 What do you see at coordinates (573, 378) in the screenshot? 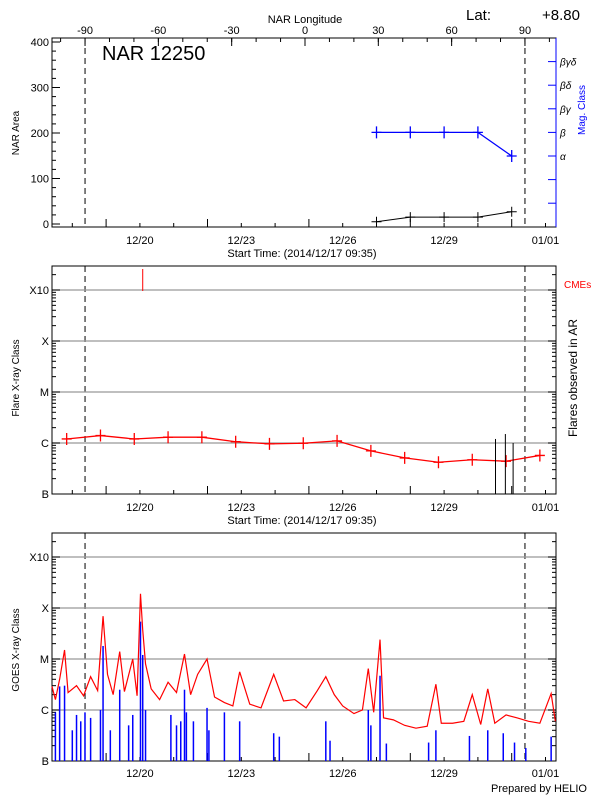
I see `panel2-y2label: Flares observed in AR` at bounding box center [573, 378].